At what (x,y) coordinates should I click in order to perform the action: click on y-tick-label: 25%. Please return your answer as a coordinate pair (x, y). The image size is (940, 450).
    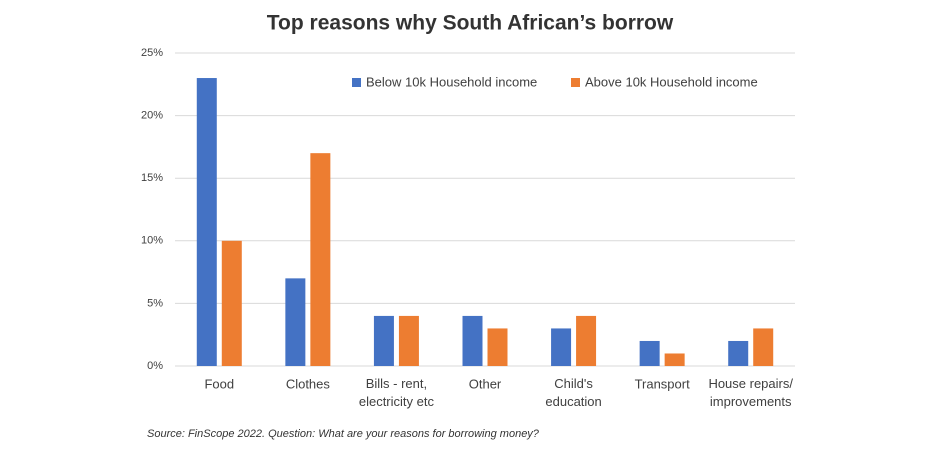
    Looking at the image, I should click on (152, 53).